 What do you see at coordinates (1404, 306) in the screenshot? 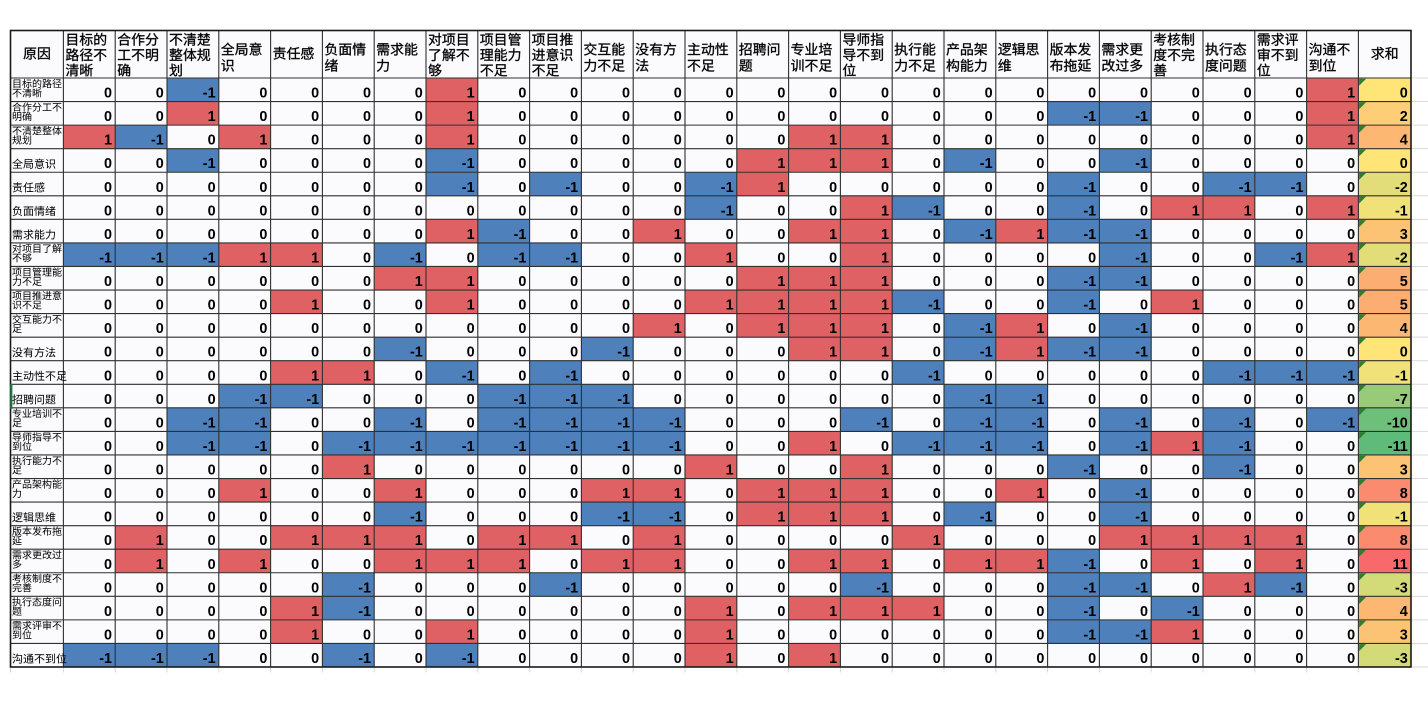
I see `svg-text: 5` at bounding box center [1404, 306].